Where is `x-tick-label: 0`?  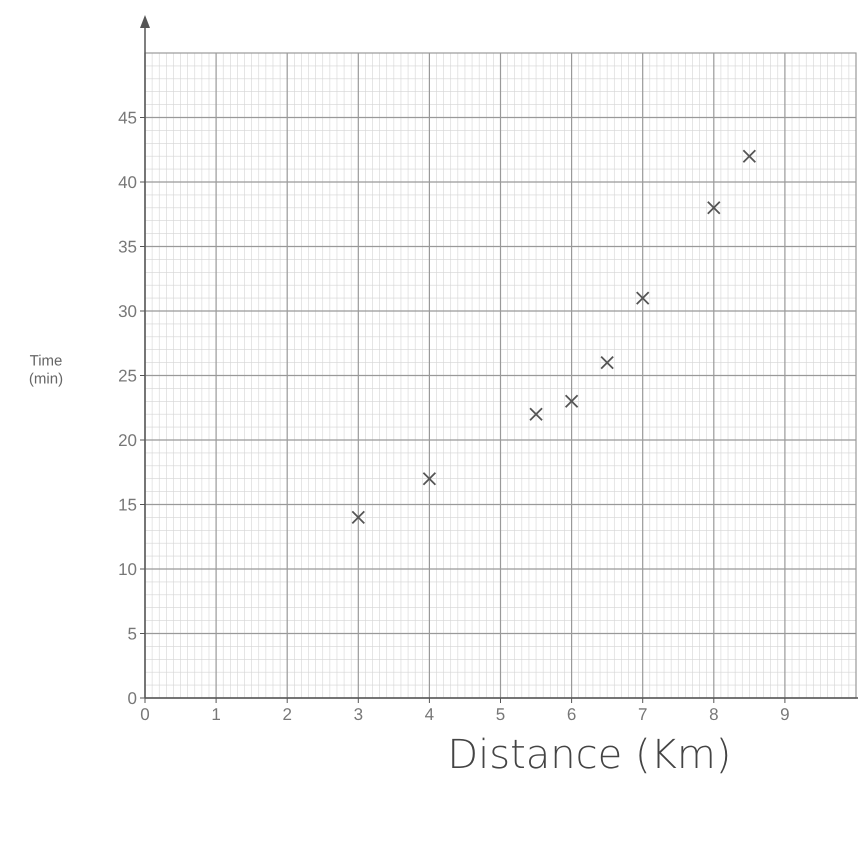
x-tick-label: 0 is located at coordinates (145, 714).